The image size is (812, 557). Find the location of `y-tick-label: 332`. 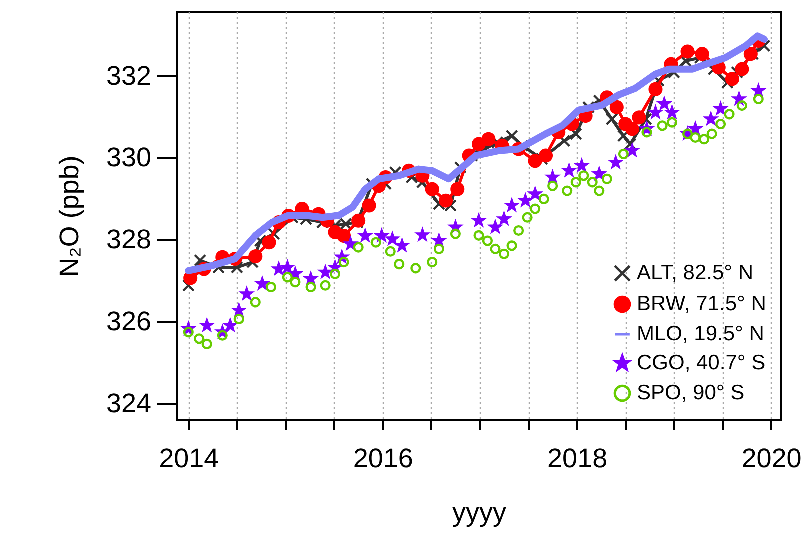

y-tick-label: 332 is located at coordinates (129, 75).